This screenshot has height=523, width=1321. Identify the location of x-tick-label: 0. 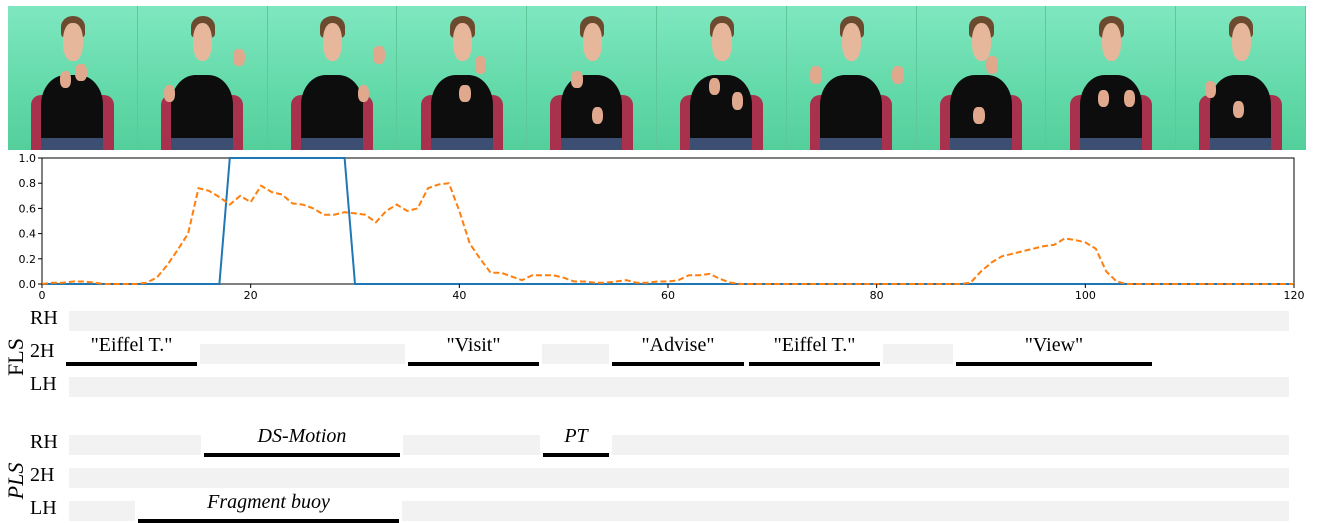
(42, 295).